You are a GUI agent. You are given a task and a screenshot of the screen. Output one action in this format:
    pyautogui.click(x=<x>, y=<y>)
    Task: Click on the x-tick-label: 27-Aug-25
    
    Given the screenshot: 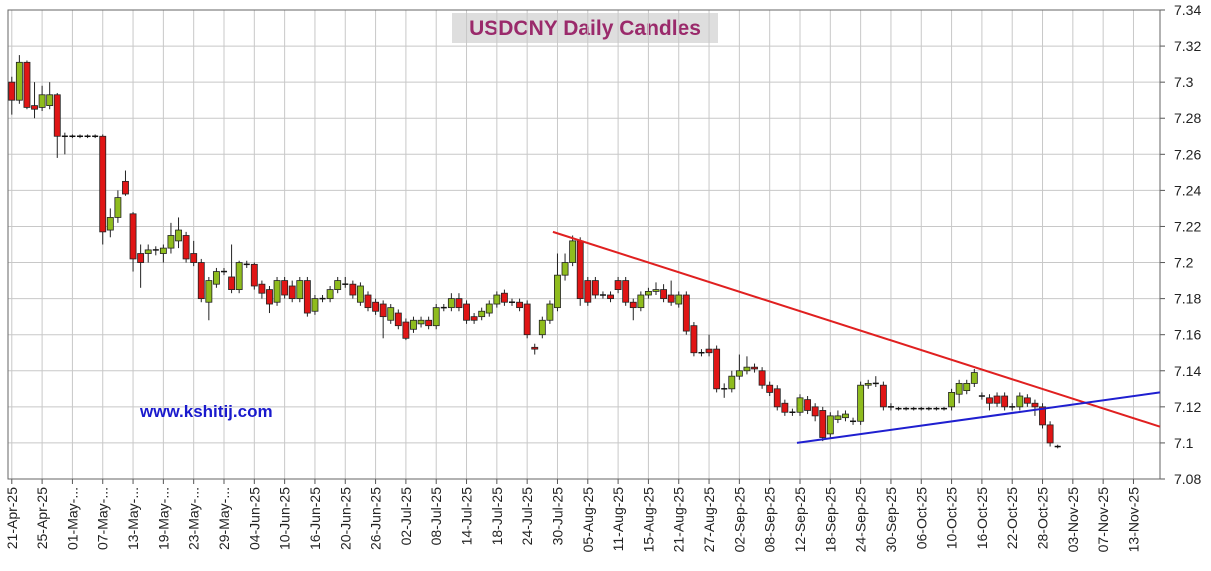 What is the action you would take?
    pyautogui.click(x=709, y=520)
    